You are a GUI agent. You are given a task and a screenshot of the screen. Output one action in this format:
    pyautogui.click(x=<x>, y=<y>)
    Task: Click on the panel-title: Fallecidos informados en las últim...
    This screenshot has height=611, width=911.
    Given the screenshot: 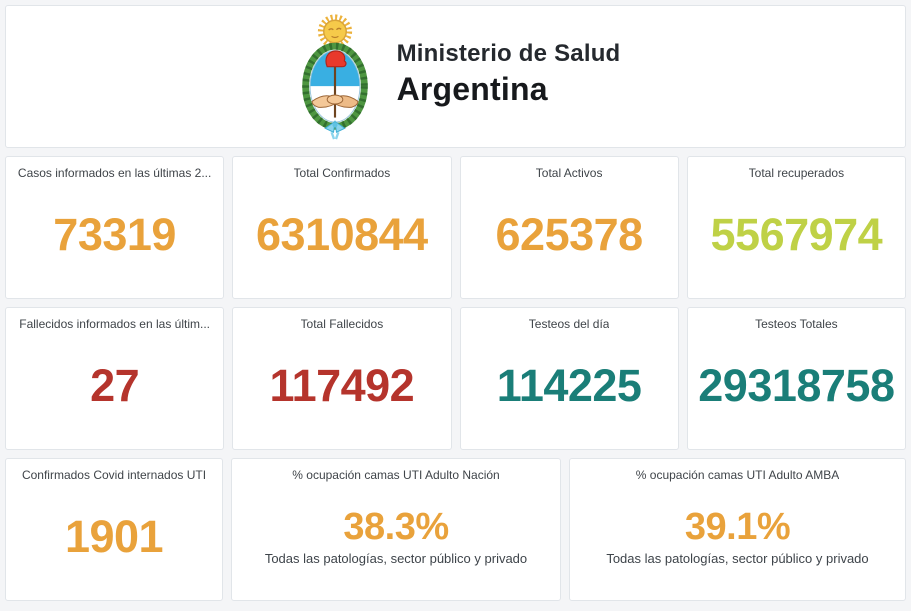 What is the action you would take?
    pyautogui.click(x=114, y=324)
    